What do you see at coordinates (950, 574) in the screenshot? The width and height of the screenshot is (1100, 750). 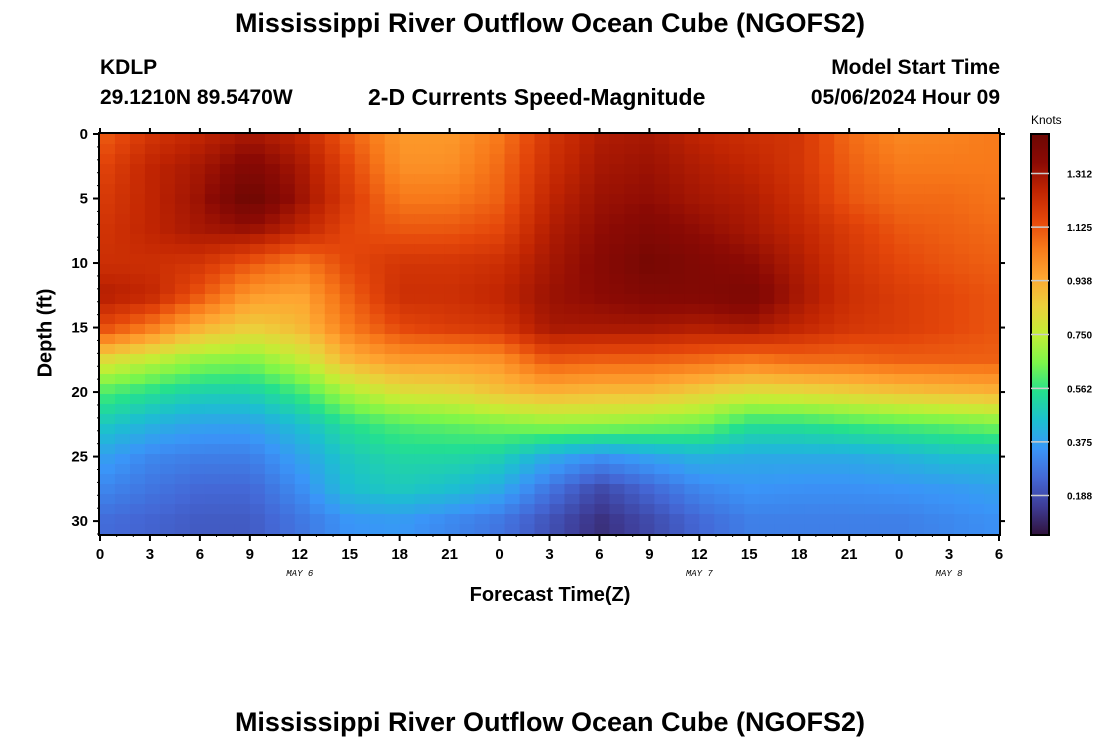 I see `date-label: MAY 8` at bounding box center [950, 574].